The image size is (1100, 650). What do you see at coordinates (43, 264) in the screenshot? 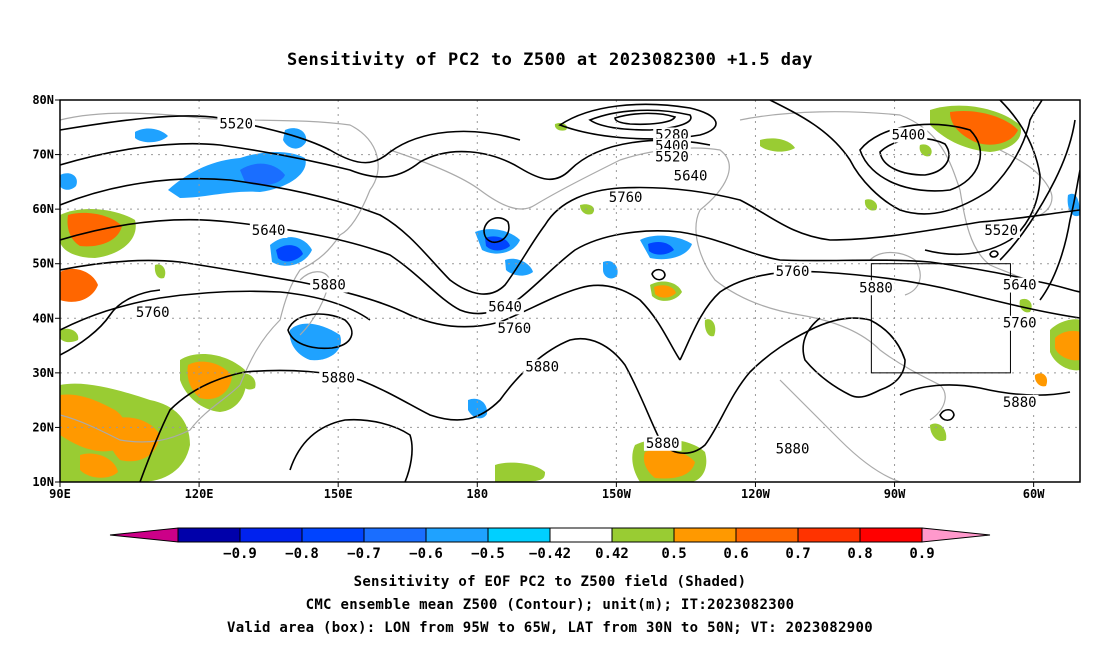
I see `lat-tick-label: 50N` at bounding box center [43, 264].